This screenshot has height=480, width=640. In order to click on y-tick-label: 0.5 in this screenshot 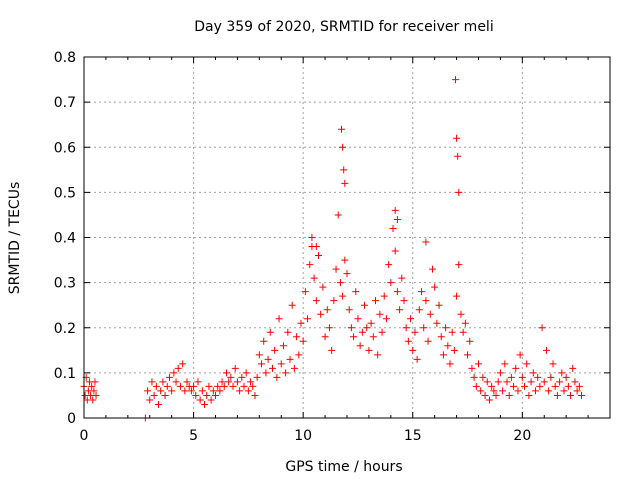, I will do `click(65, 193)`.